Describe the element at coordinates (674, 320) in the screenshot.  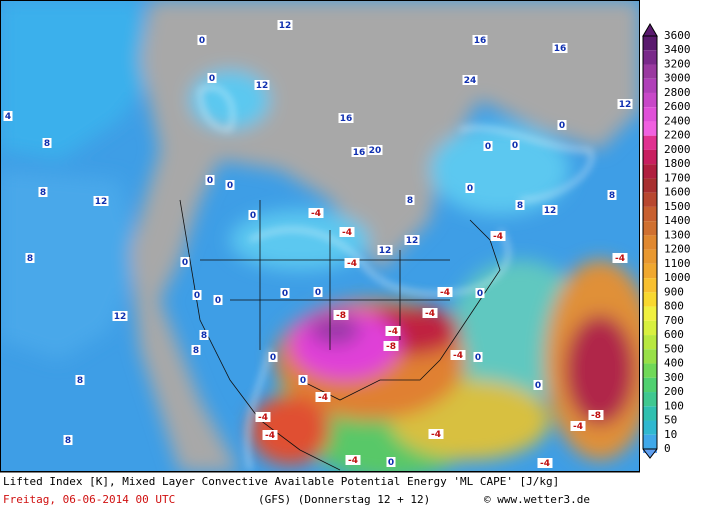
I see `colorbar-label: 700` at that location.